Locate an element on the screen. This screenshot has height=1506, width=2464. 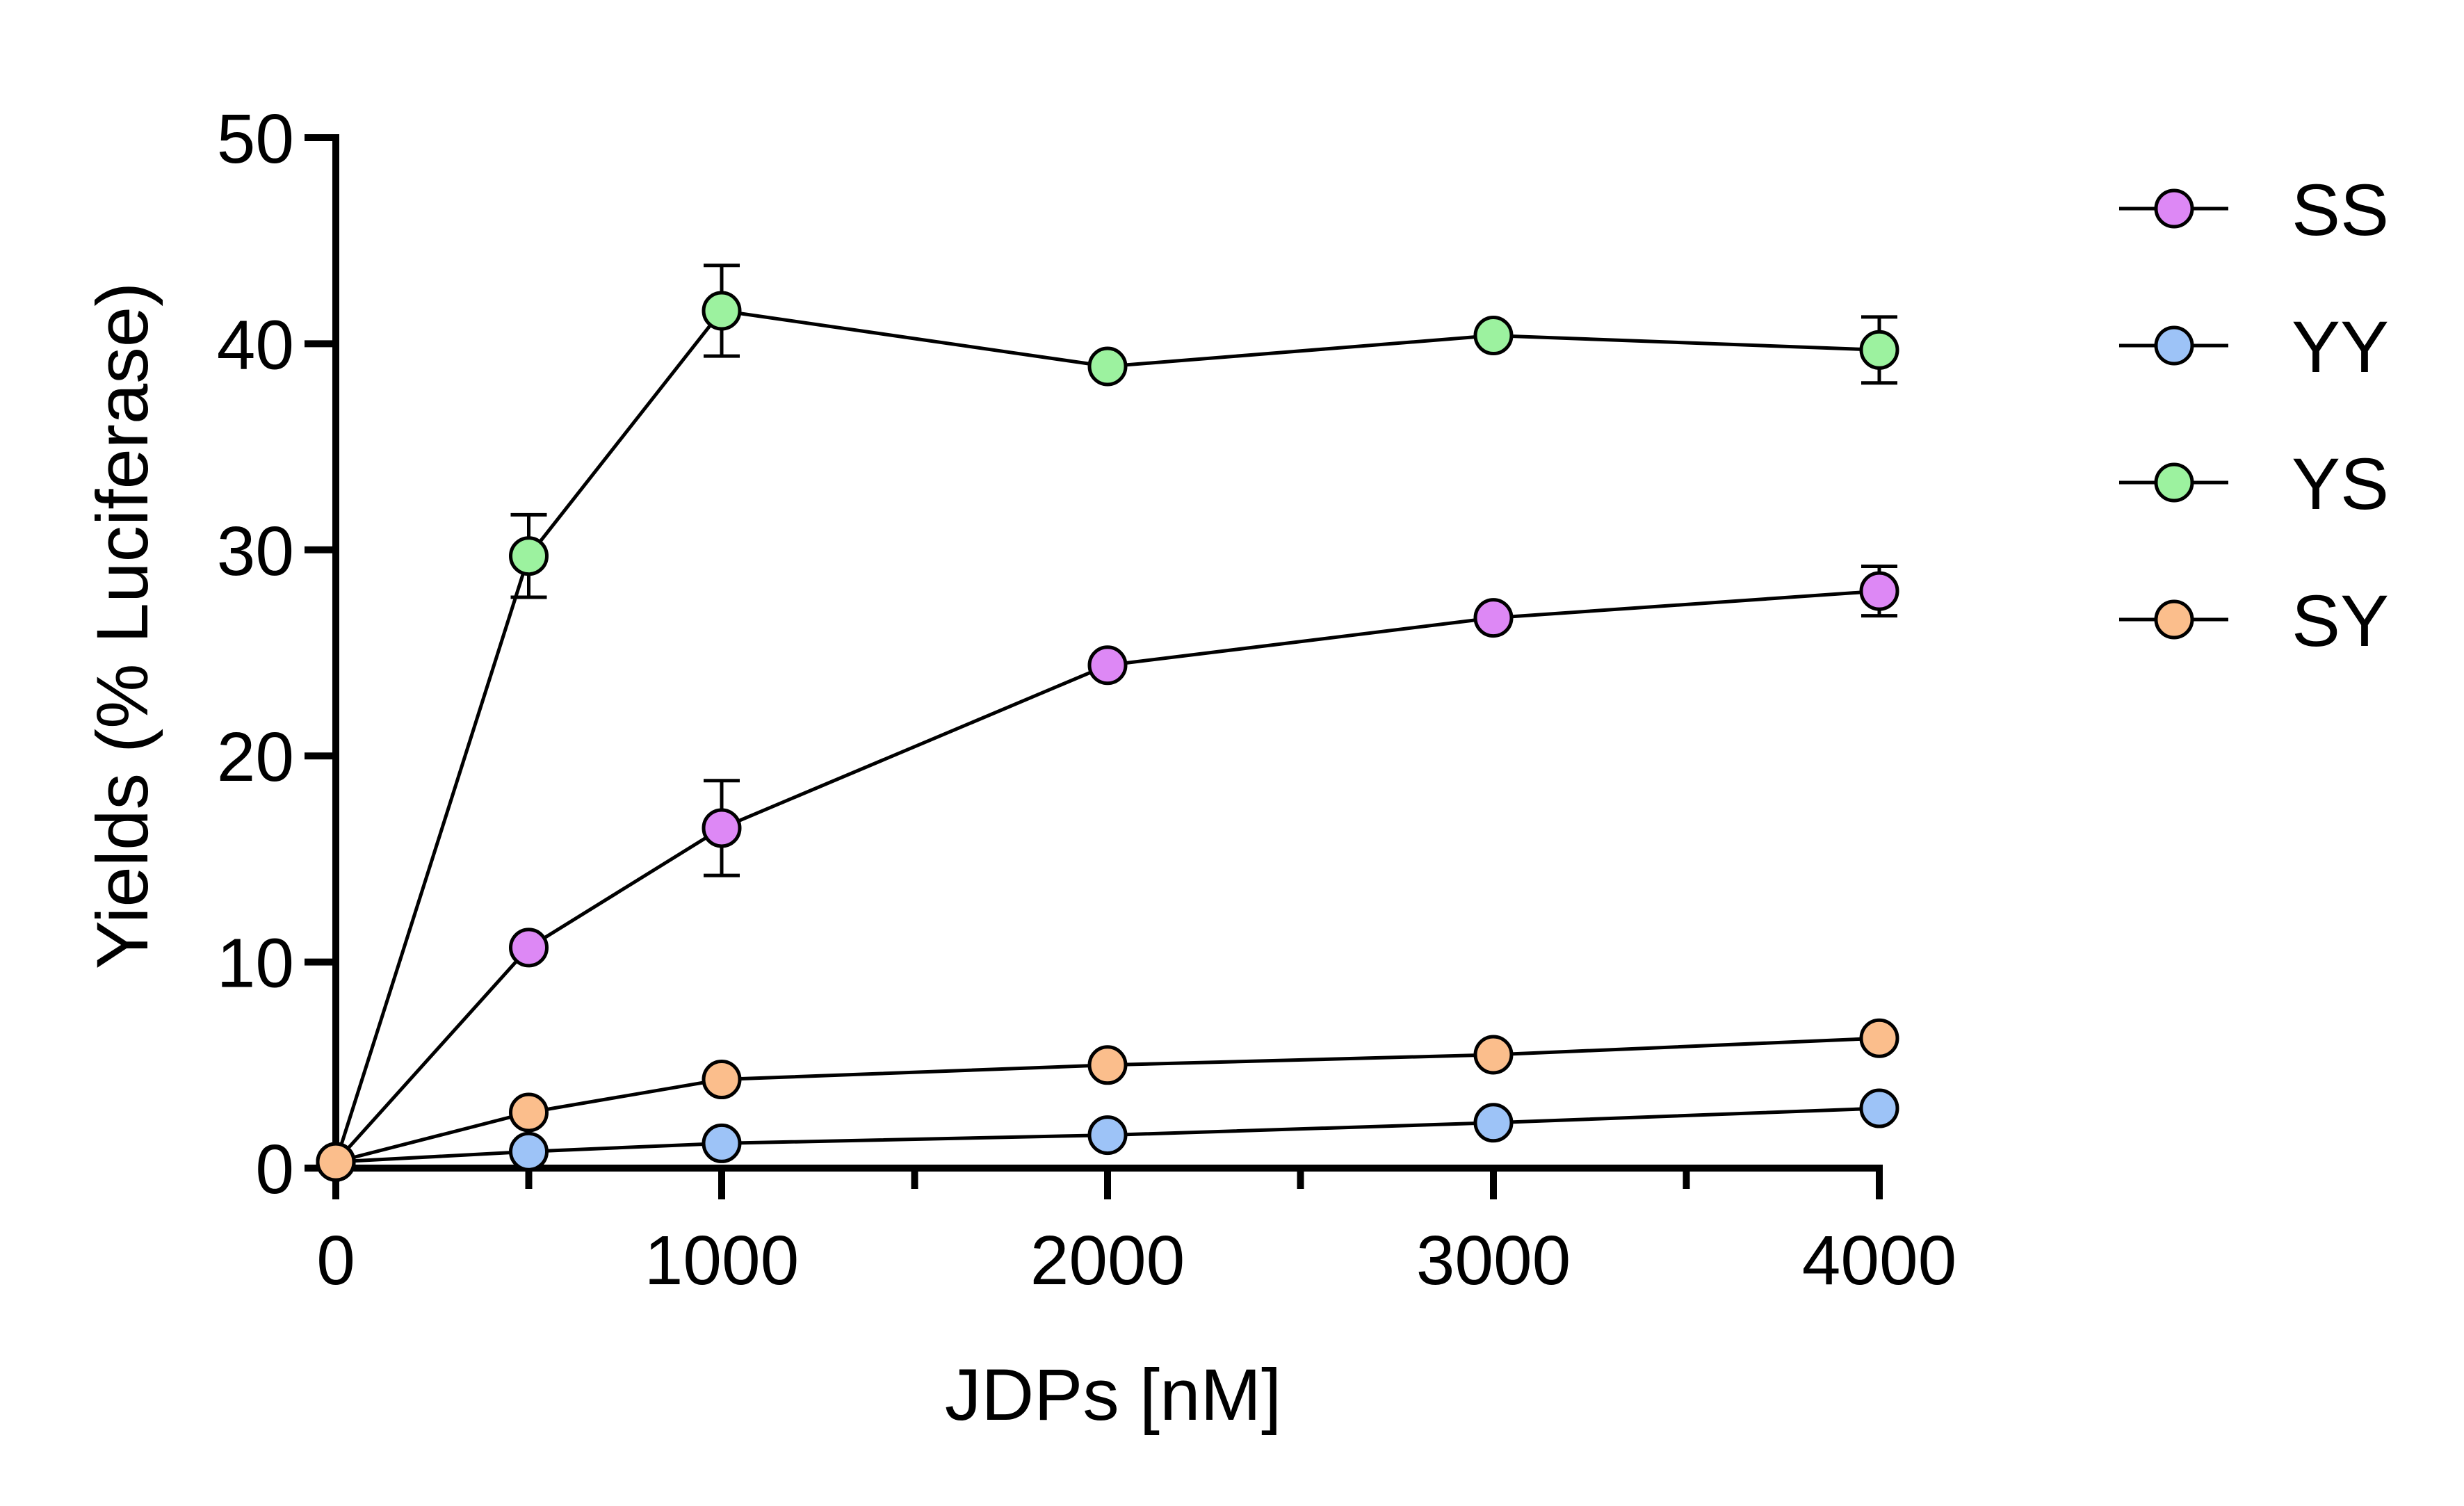
x-tick-label: 3000 is located at coordinates (1493, 1261).